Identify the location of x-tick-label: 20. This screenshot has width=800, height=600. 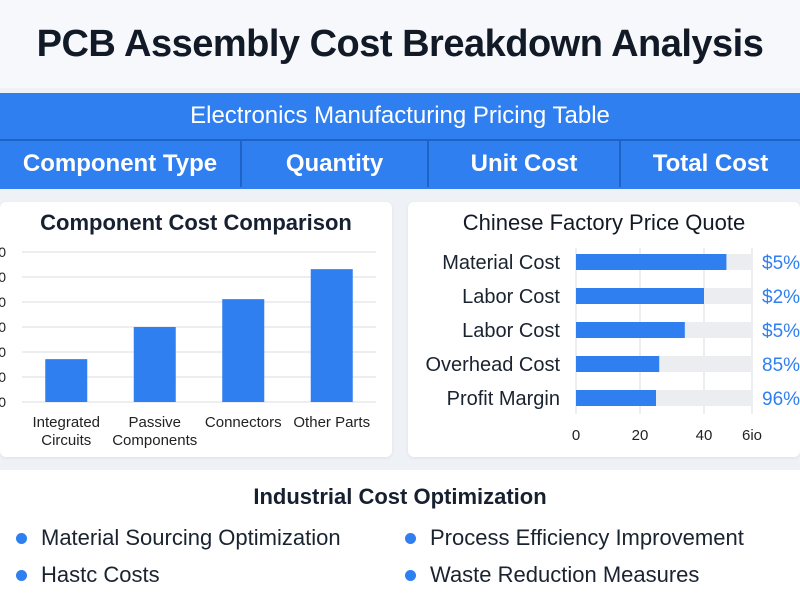
(640, 435).